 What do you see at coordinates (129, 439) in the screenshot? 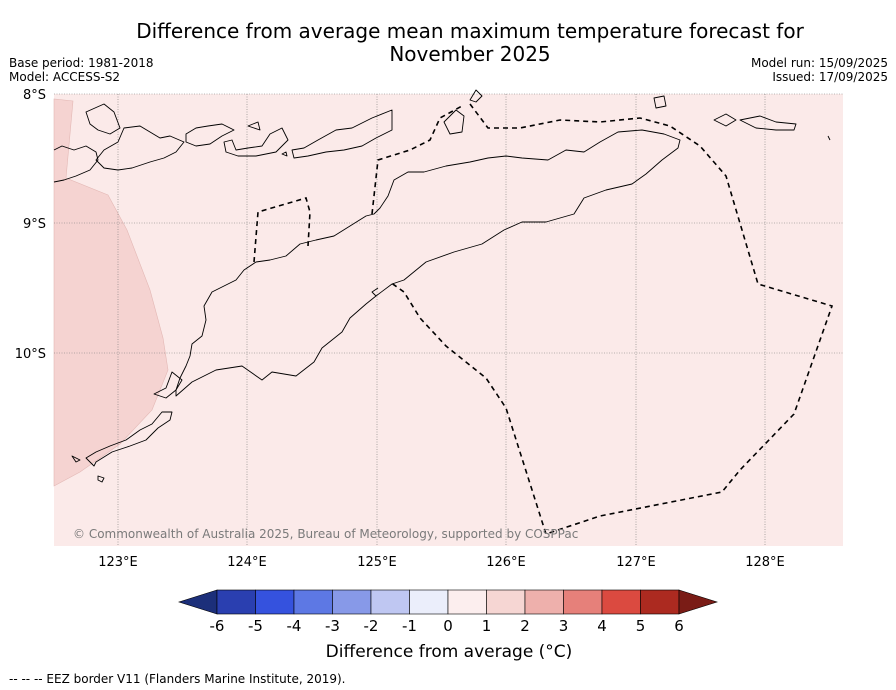
I see `rote-coastline` at bounding box center [129, 439].